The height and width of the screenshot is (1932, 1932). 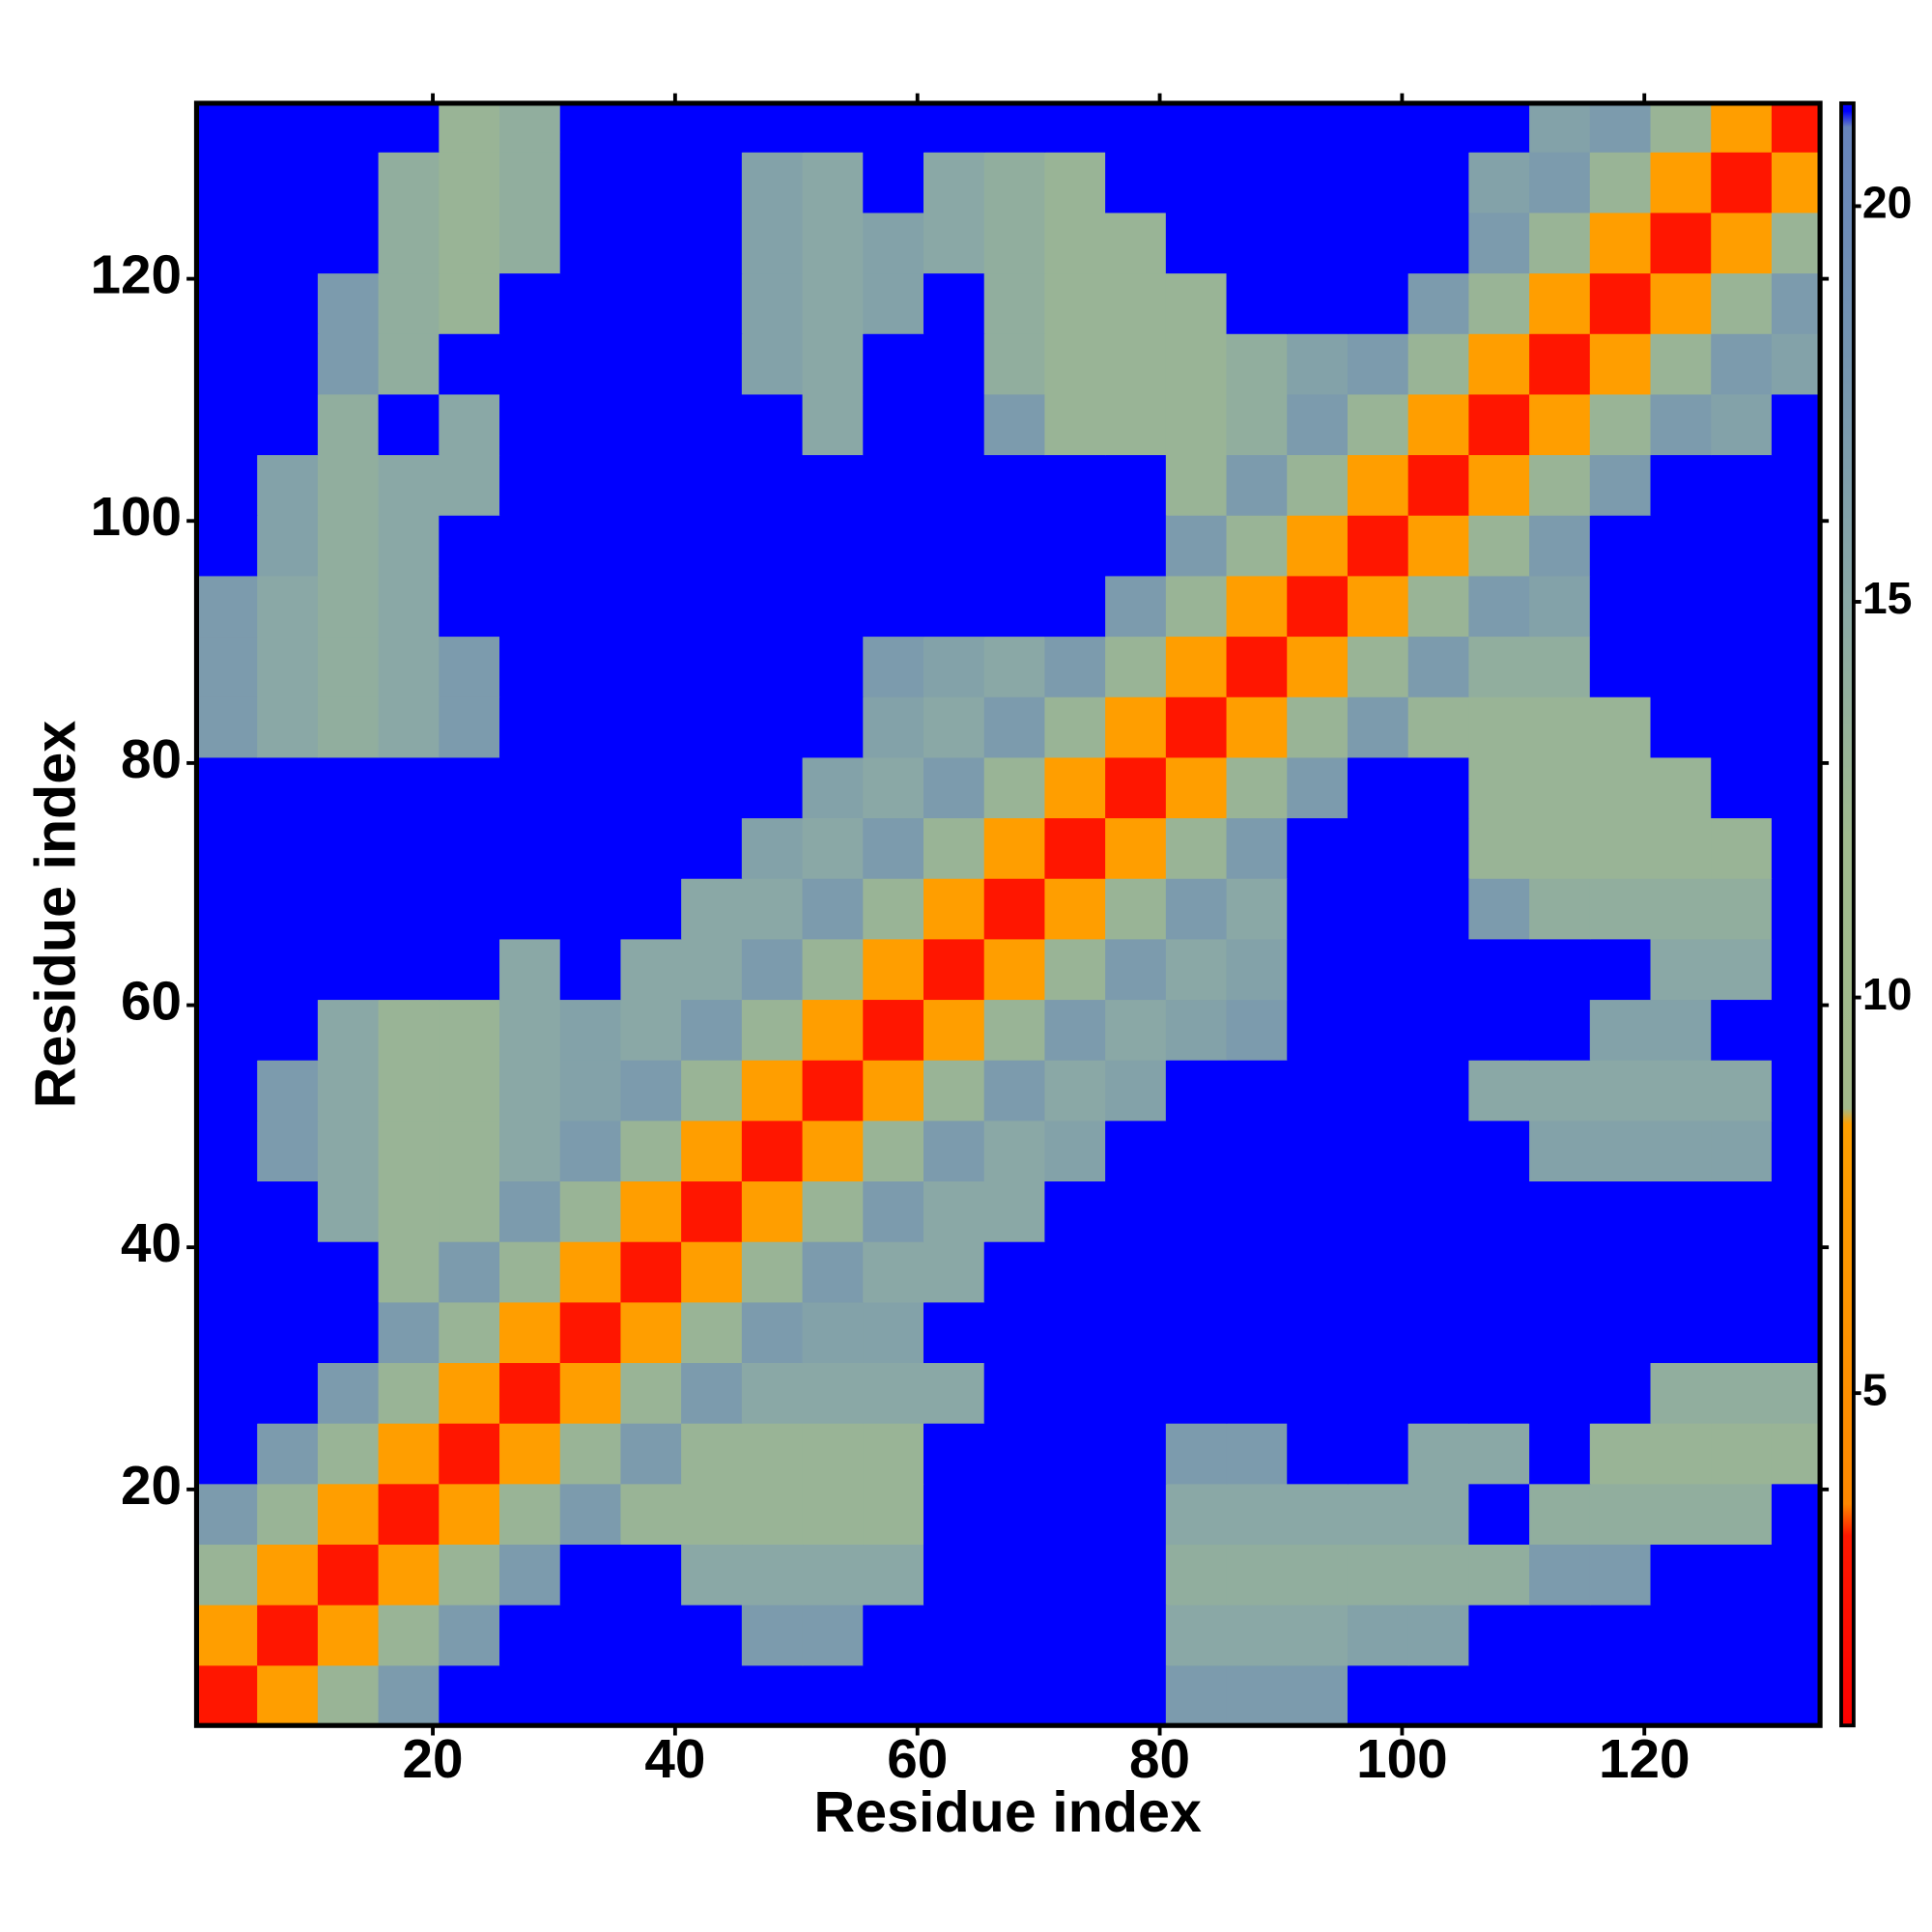 I want to click on y-tick-label: 100, so click(x=136, y=517).